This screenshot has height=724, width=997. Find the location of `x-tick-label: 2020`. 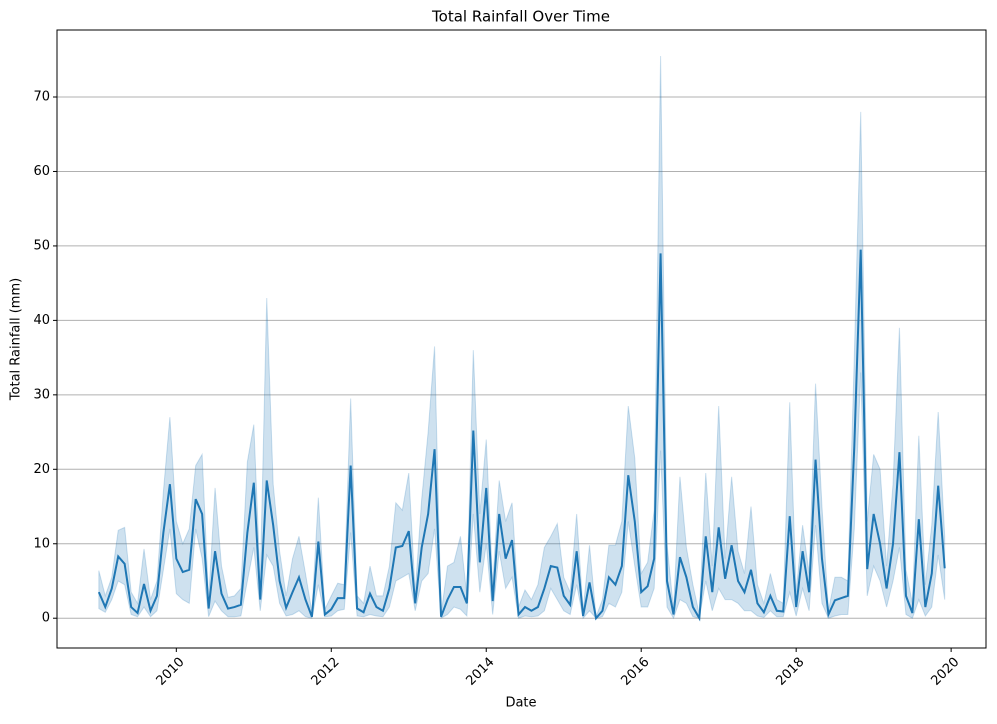

x-tick-label: 2020 is located at coordinates (945, 672).